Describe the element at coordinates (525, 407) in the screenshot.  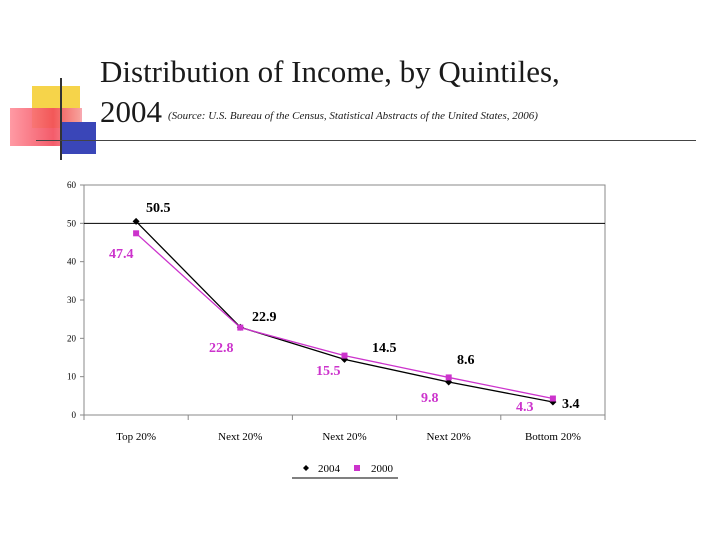
I see `data-label-2000: 4.3` at that location.